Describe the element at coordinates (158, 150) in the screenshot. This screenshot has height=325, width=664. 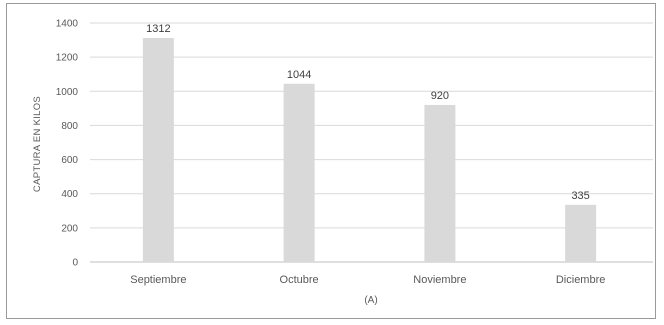
I see `bar-septiembre` at that location.